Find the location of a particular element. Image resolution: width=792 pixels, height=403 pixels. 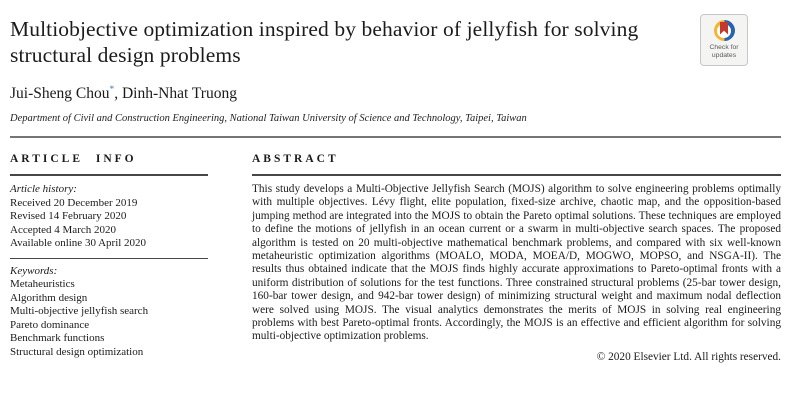

keyword-item: Multi-objective jellyfish search is located at coordinates (79, 311).